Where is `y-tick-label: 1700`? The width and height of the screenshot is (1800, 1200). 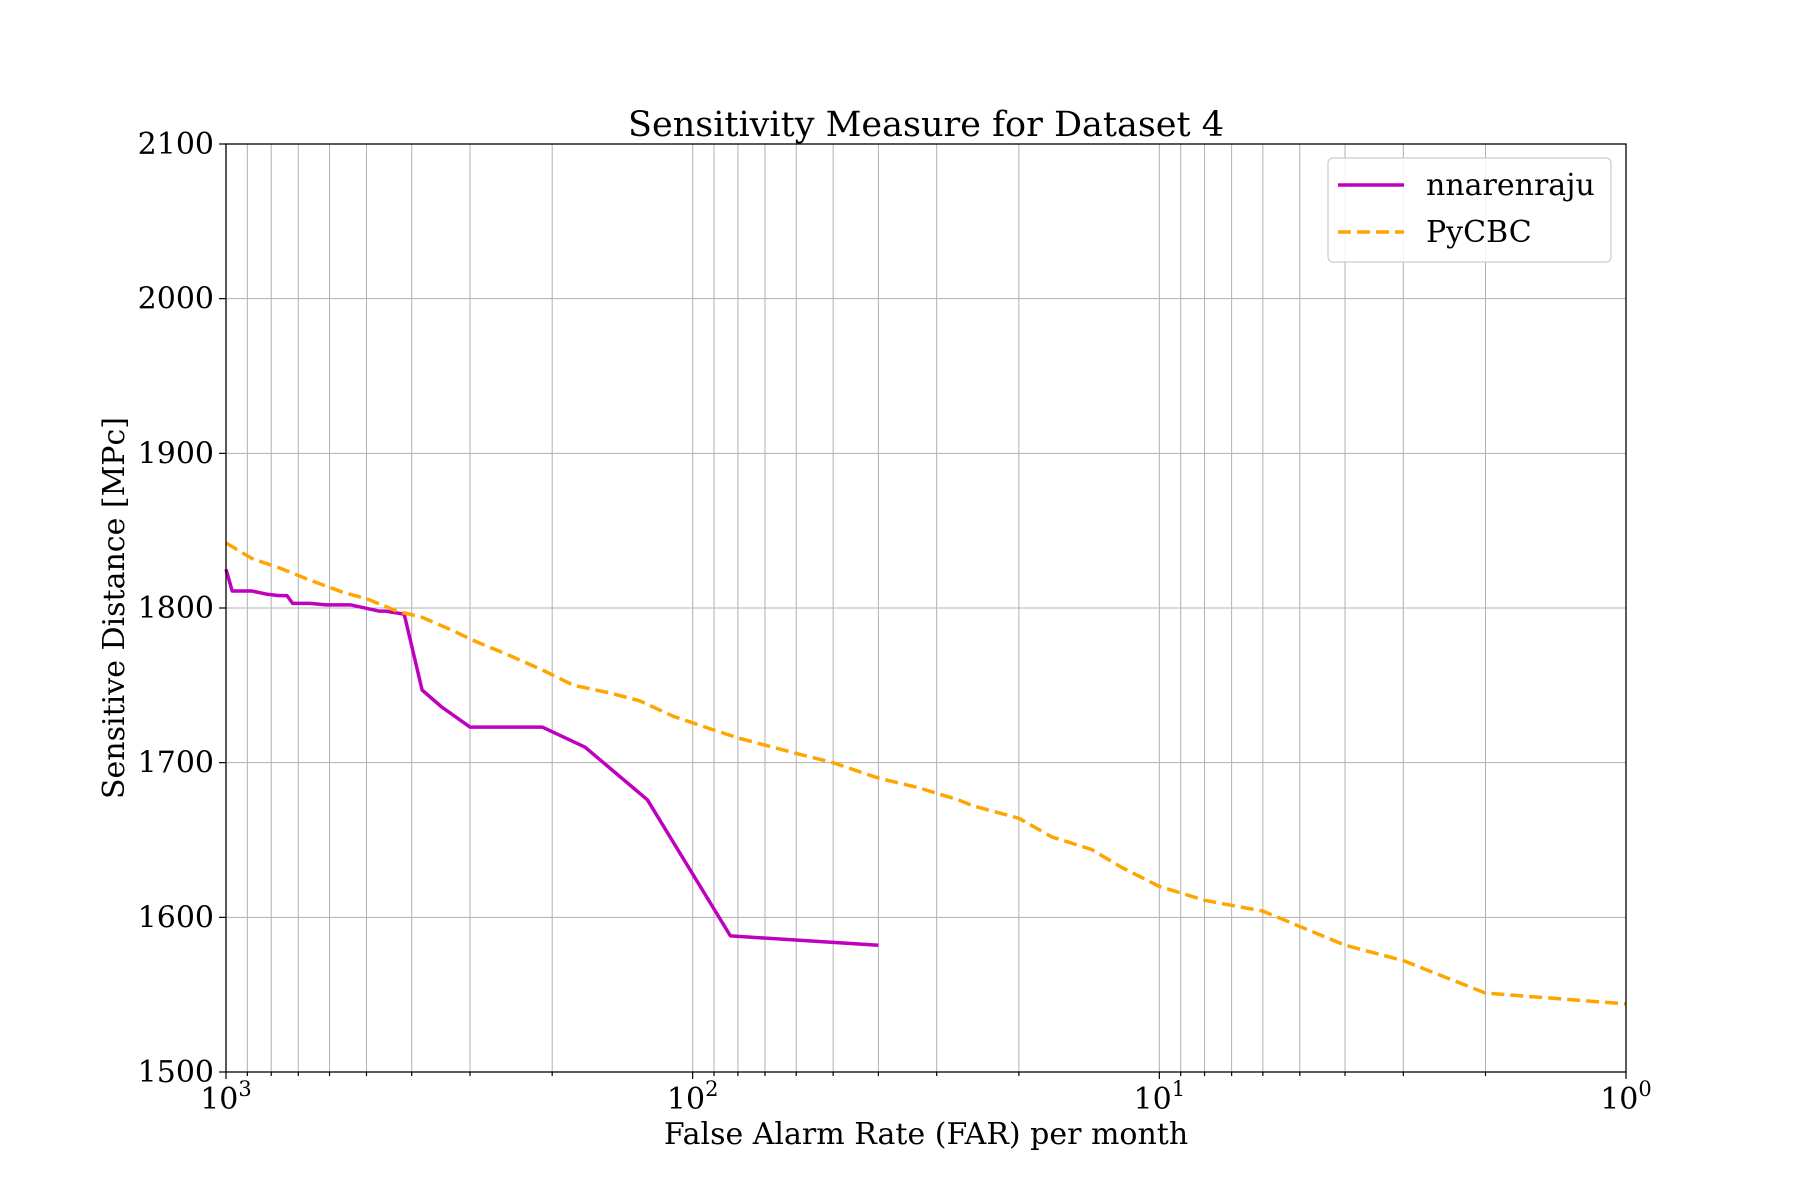
y-tick-label: 1700 is located at coordinates (176, 763).